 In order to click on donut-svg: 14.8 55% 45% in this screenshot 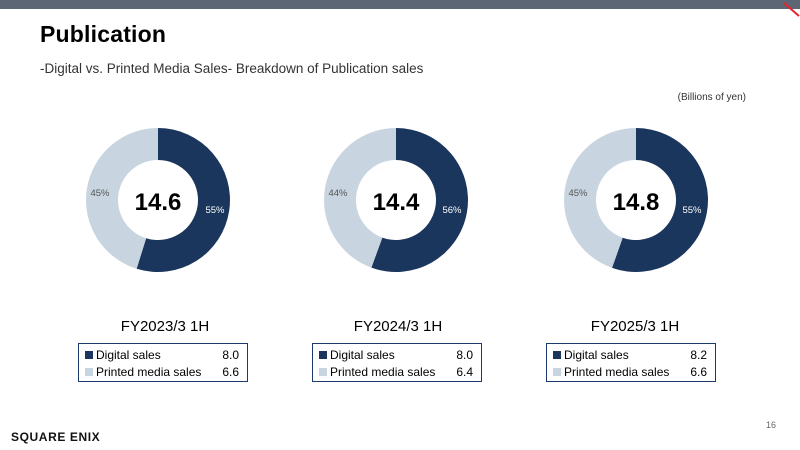, I will do `click(636, 200)`.